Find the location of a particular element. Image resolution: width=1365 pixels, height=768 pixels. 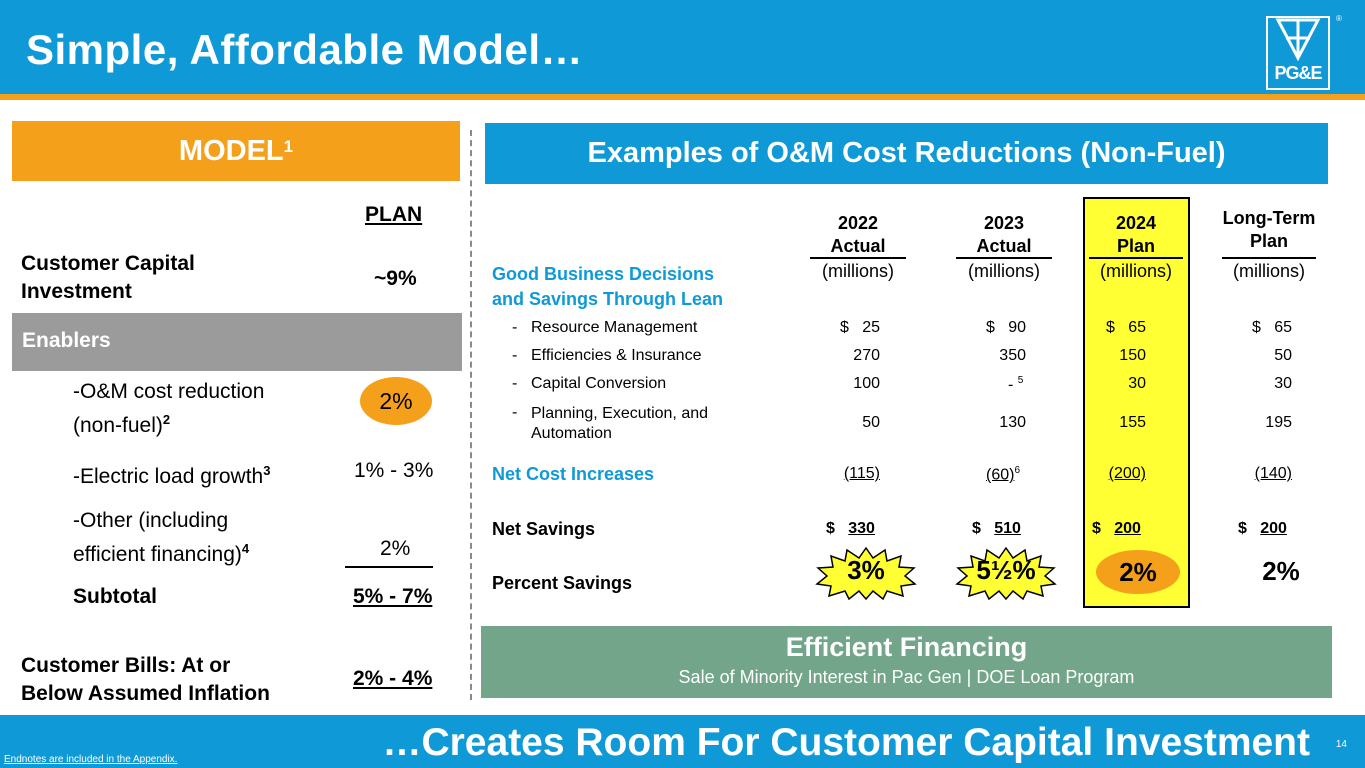

endnote-link: Endnotes are included in the Appendix. is located at coordinates (91, 759).